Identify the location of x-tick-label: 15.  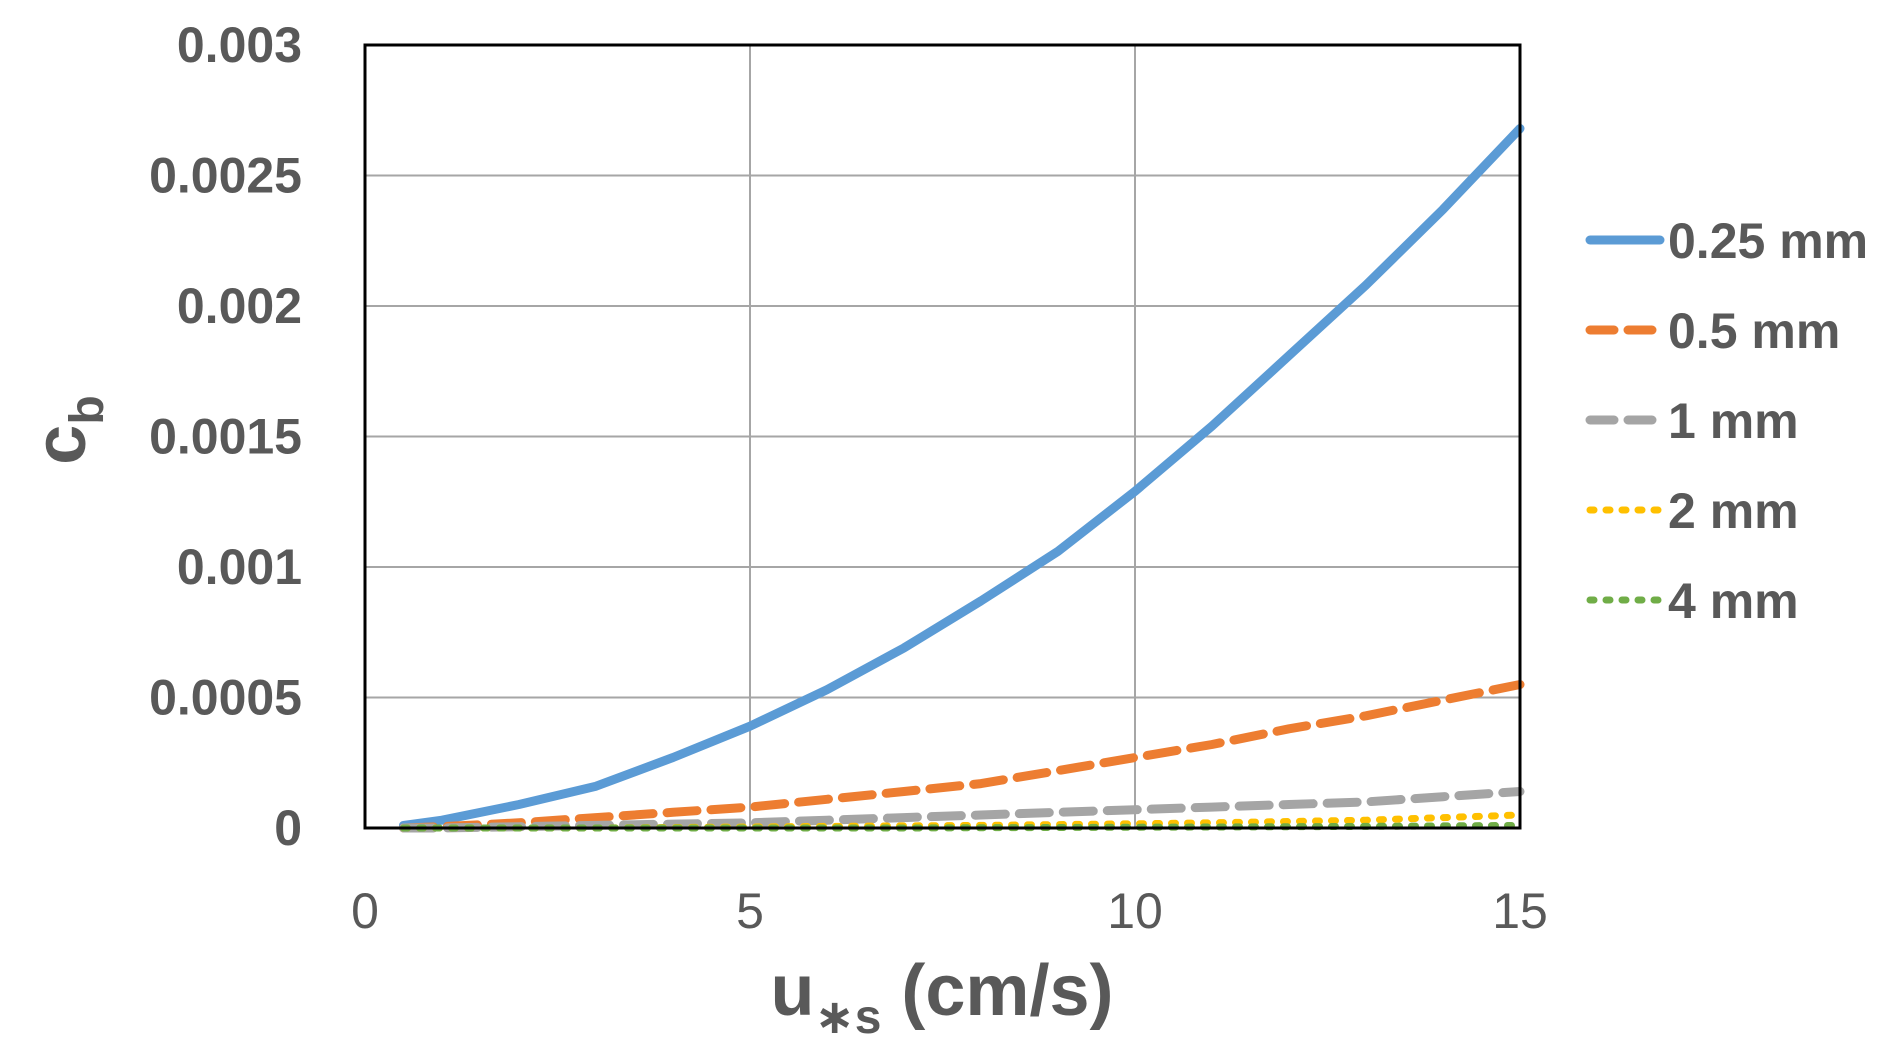
(1520, 911).